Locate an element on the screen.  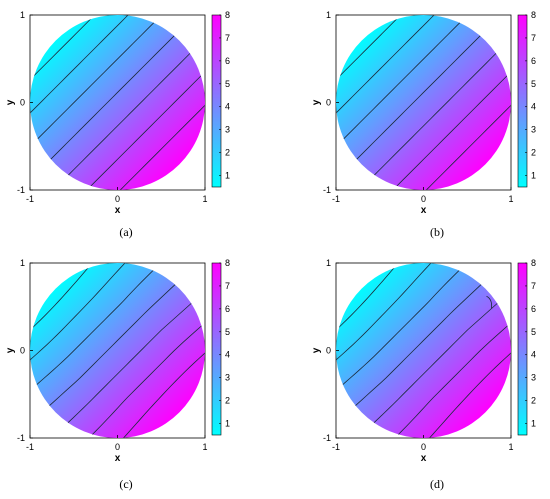
panel-caption: (c) is located at coordinates (125, 484).